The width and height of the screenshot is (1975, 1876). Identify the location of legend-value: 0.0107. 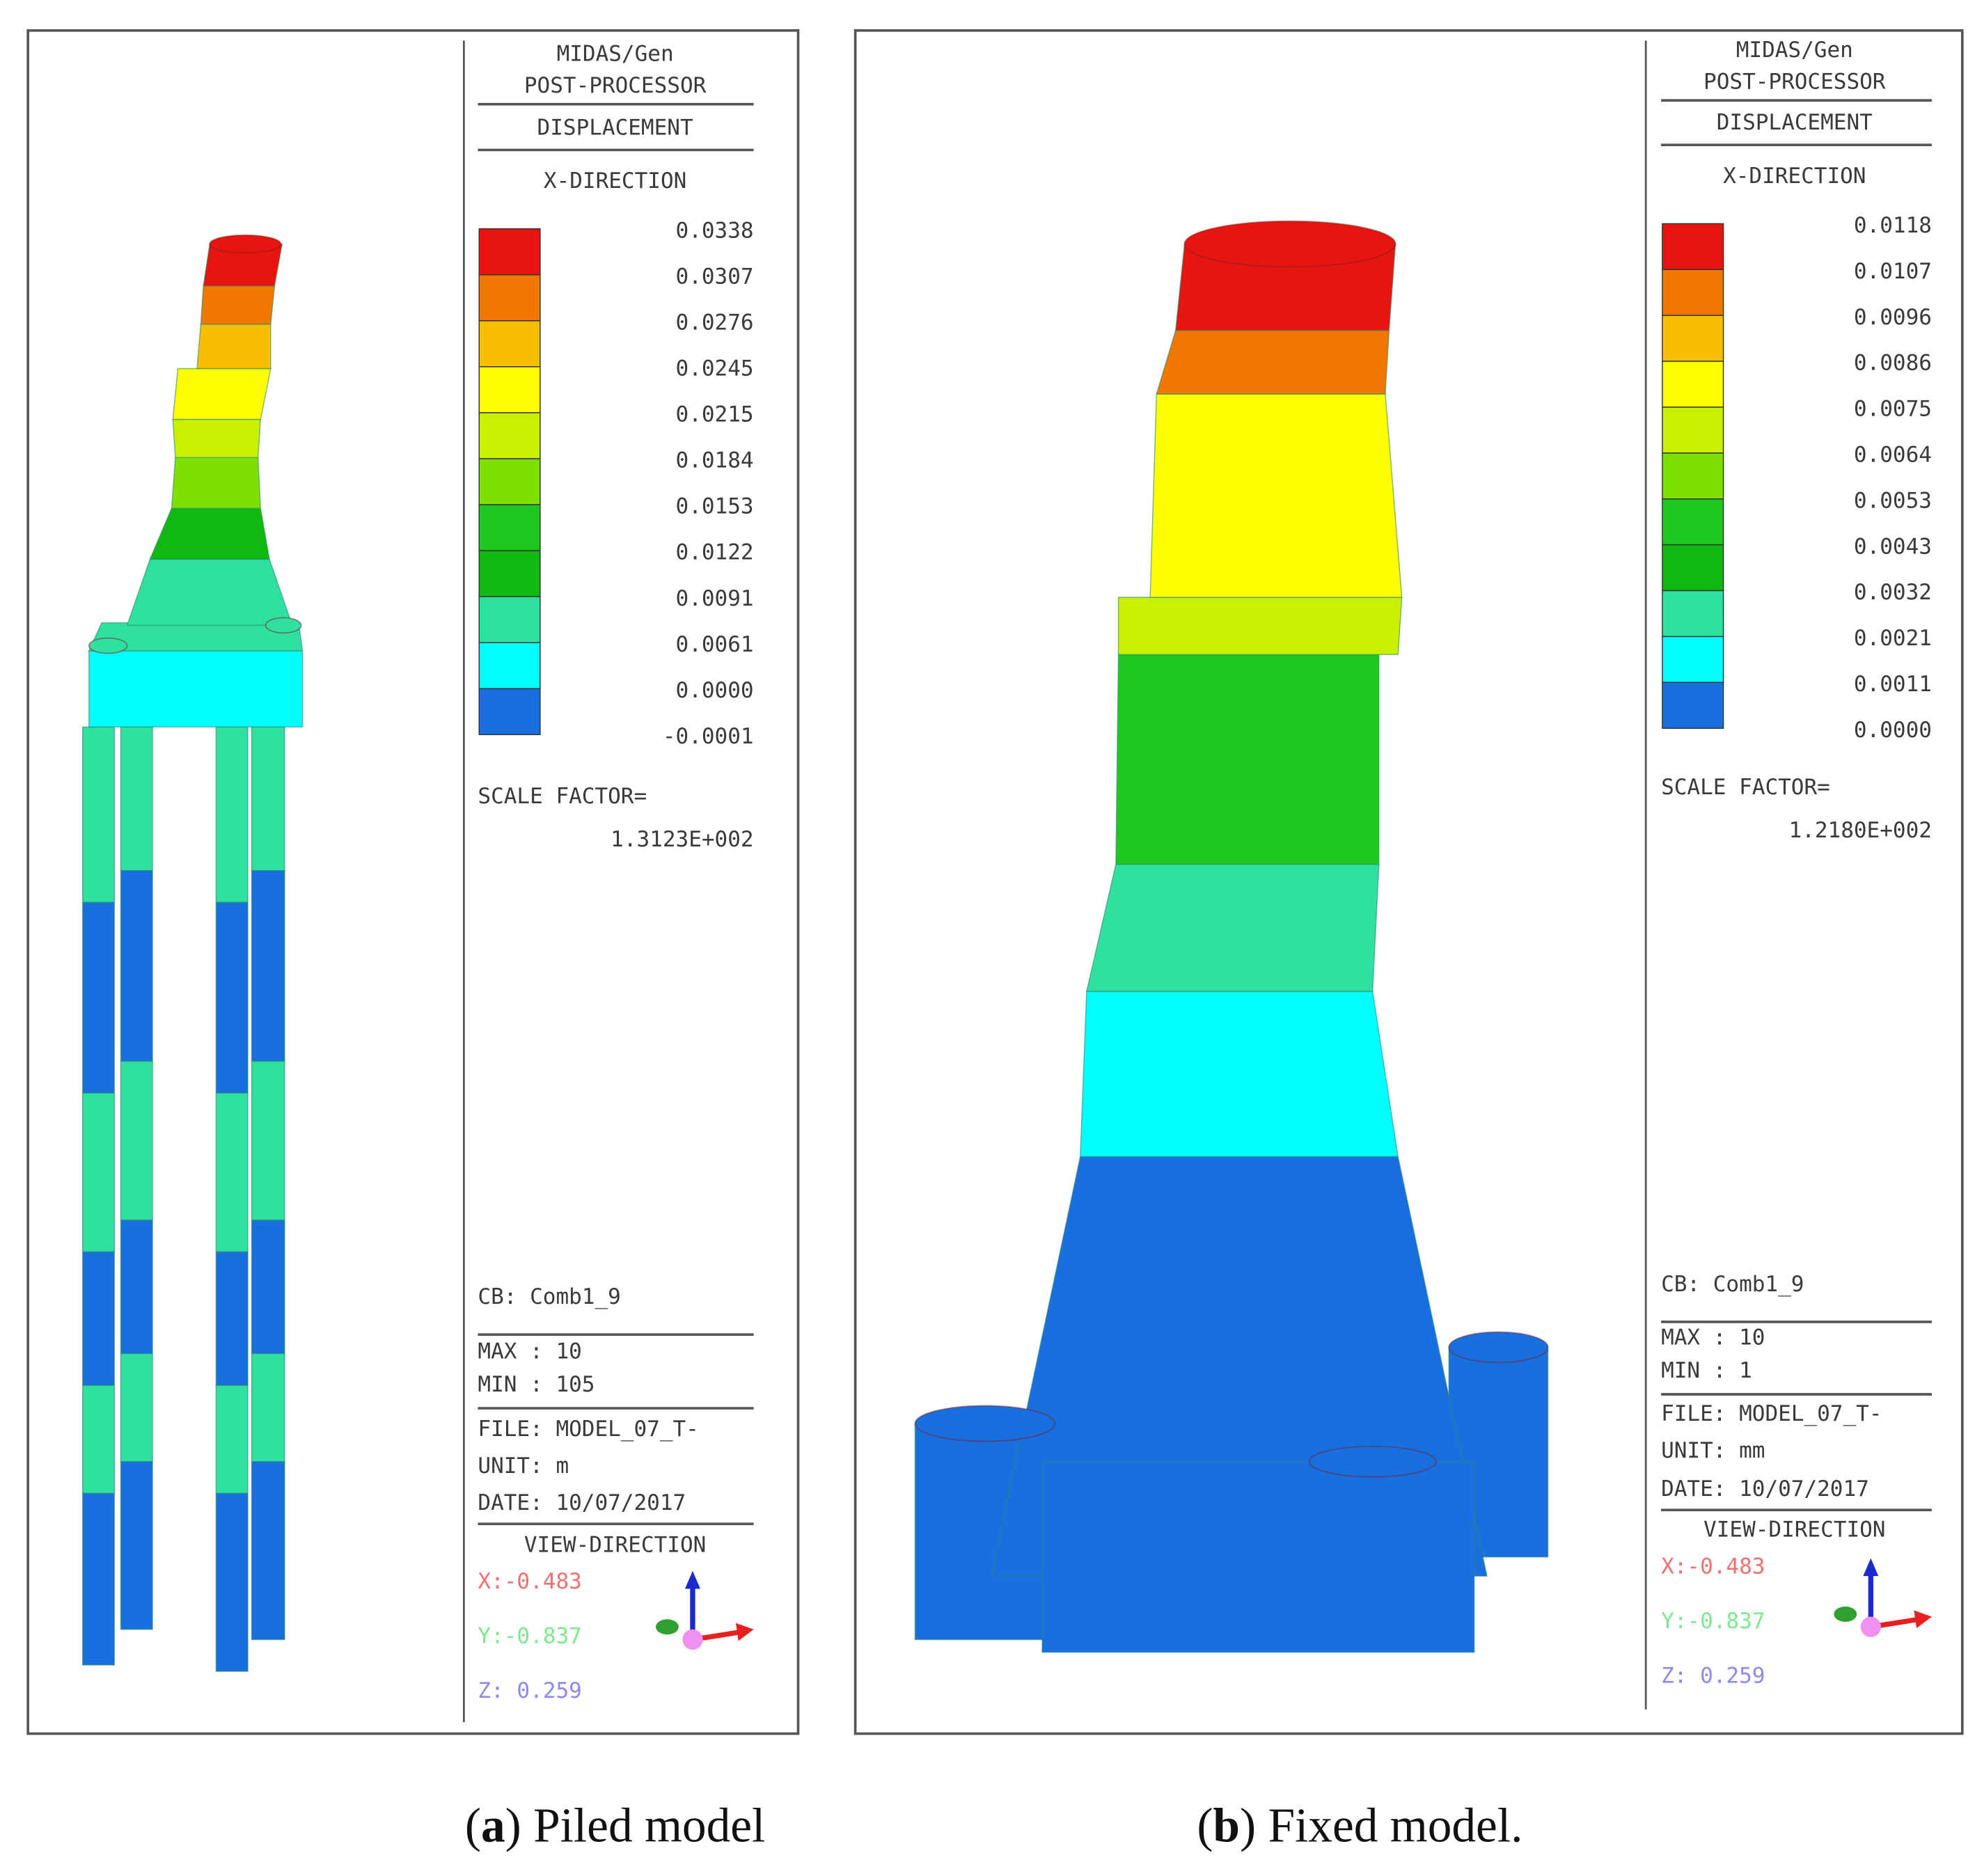
(1893, 271).